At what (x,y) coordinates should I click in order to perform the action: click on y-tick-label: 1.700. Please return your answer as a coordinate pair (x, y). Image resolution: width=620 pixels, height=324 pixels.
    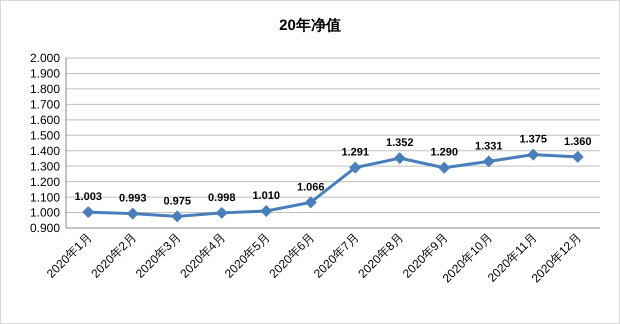
    Looking at the image, I should click on (45, 105).